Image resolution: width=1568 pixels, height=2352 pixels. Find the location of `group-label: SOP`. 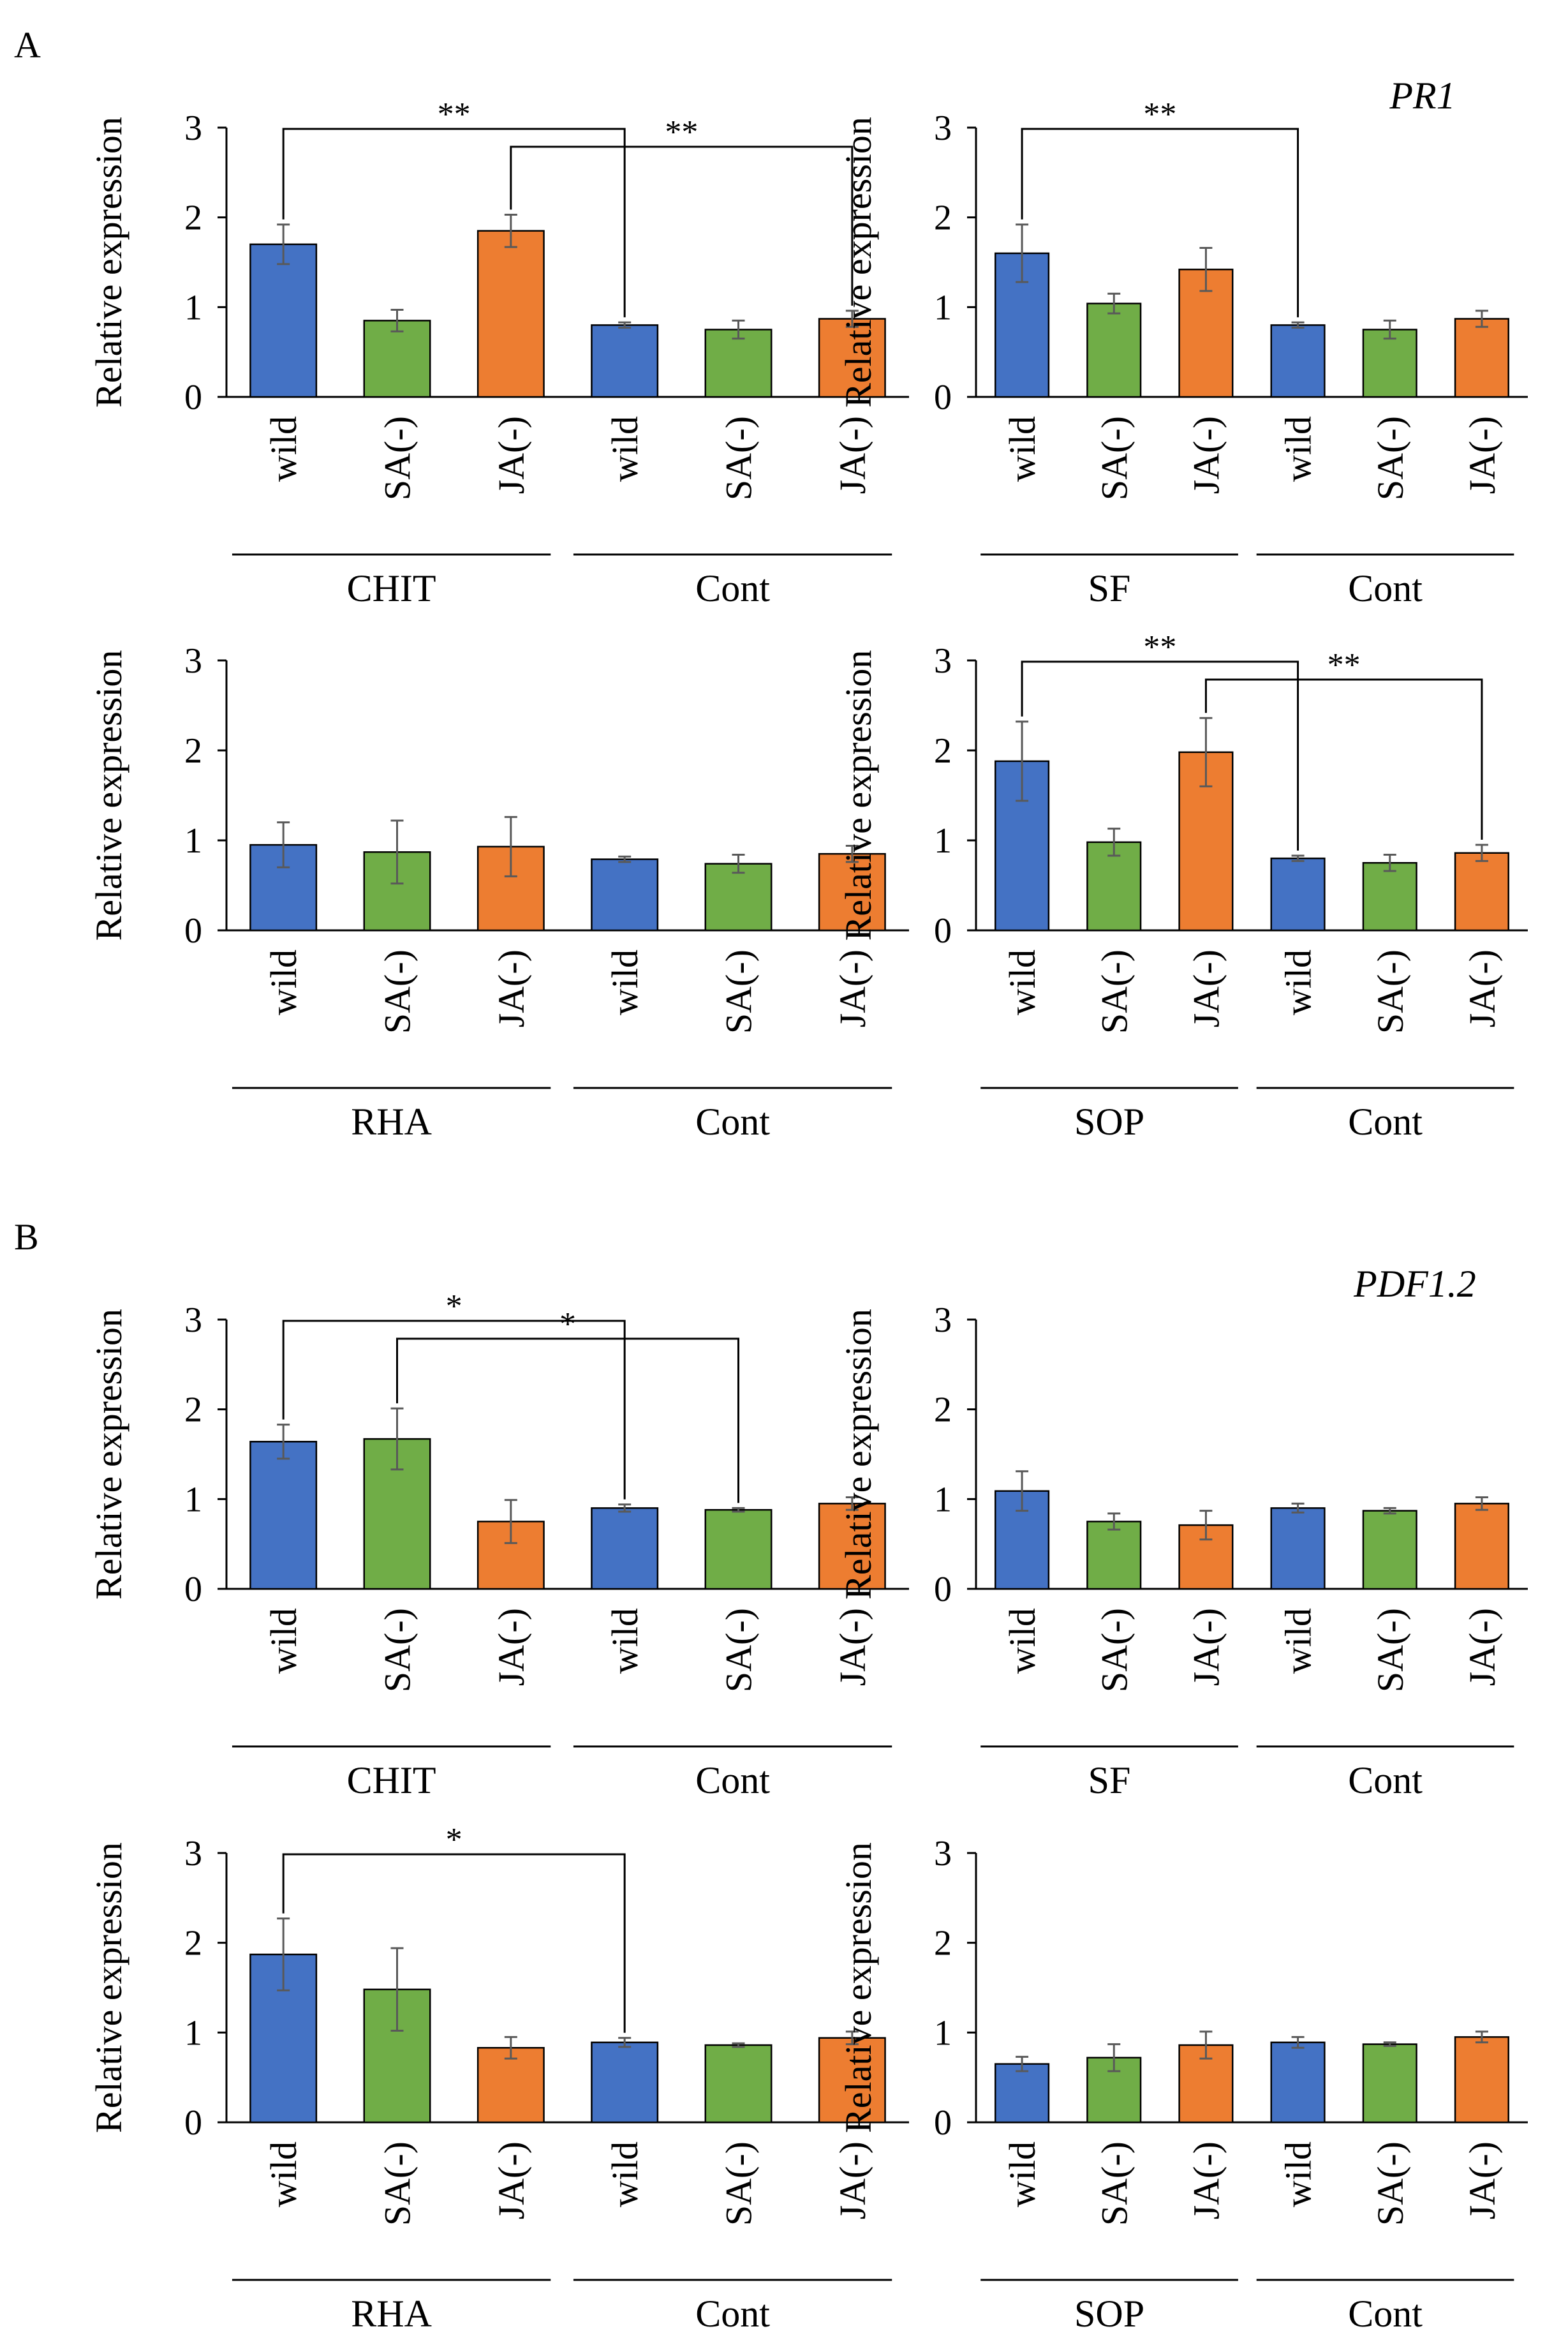

group-label: SOP is located at coordinates (1109, 2314).